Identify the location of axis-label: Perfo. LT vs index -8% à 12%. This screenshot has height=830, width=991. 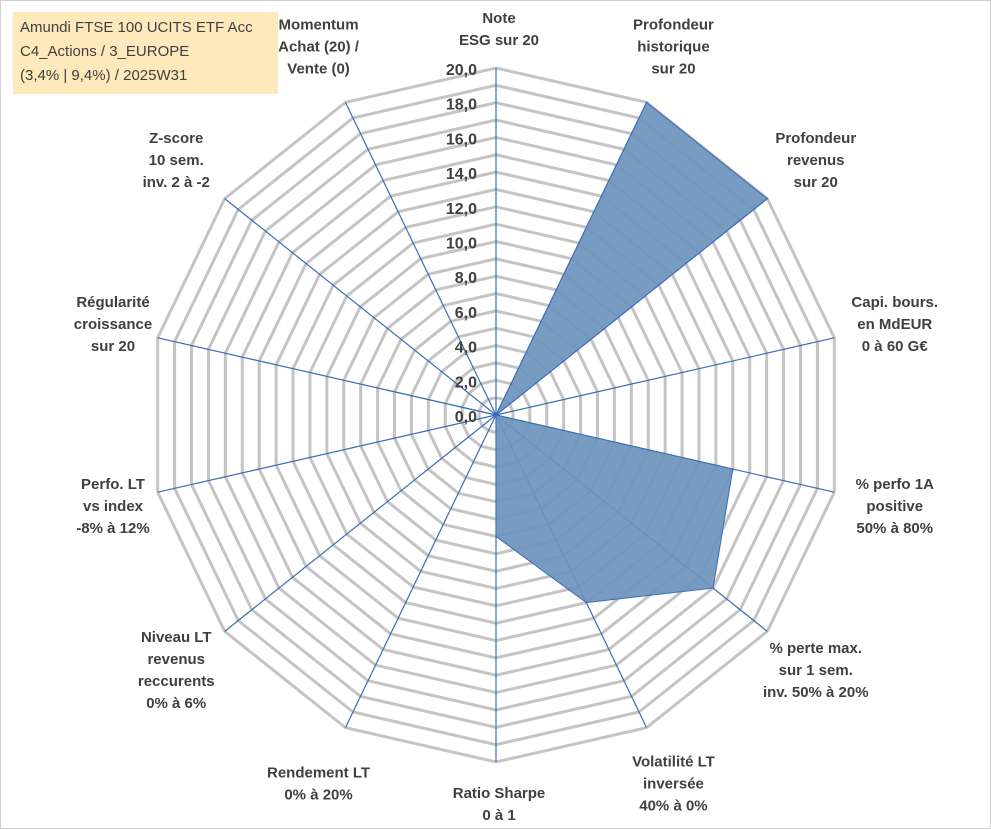
(112, 506).